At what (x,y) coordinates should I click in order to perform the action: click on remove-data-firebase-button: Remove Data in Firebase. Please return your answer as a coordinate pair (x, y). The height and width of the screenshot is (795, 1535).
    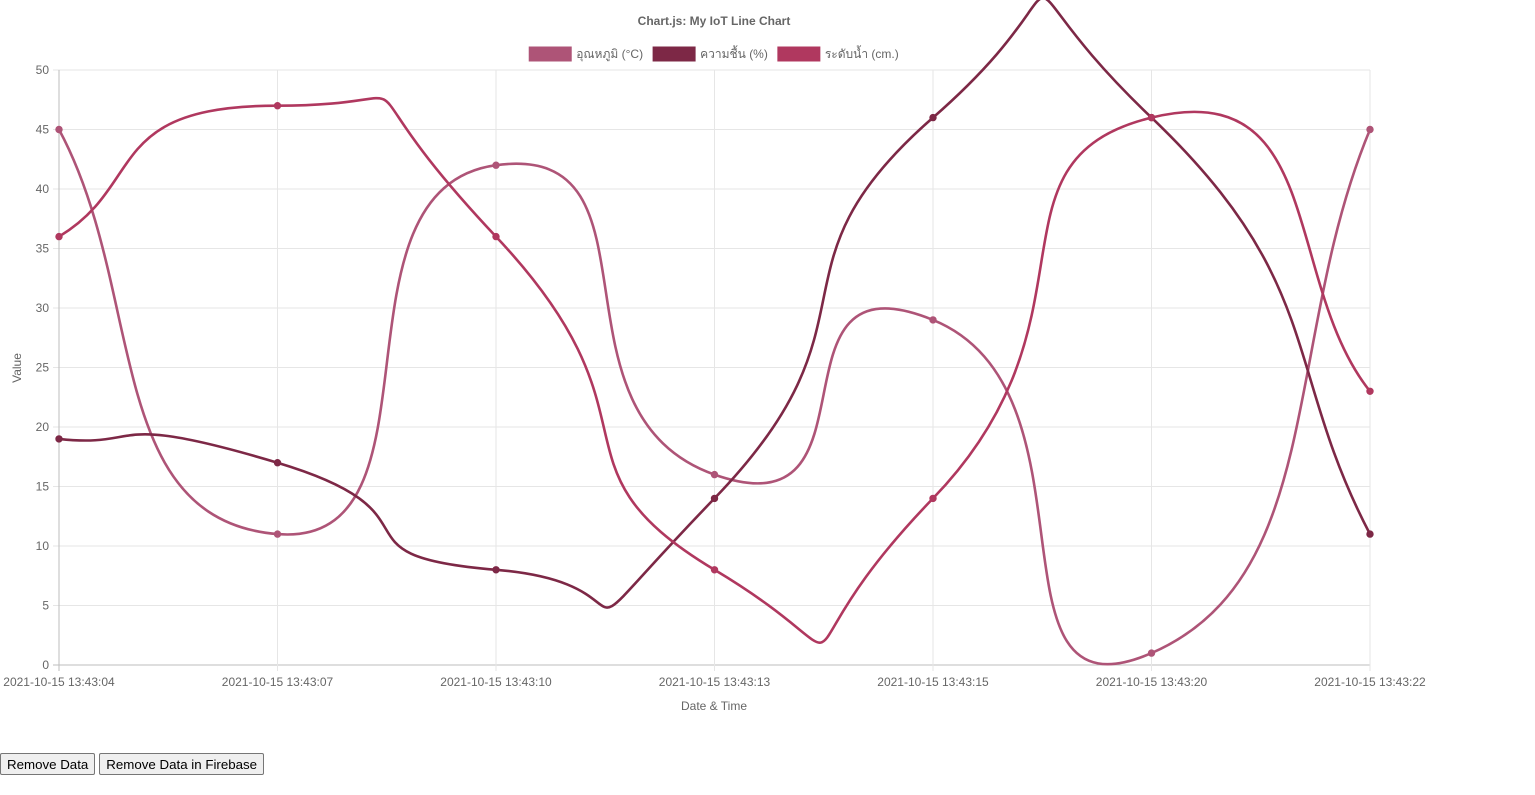
    Looking at the image, I should click on (182, 764).